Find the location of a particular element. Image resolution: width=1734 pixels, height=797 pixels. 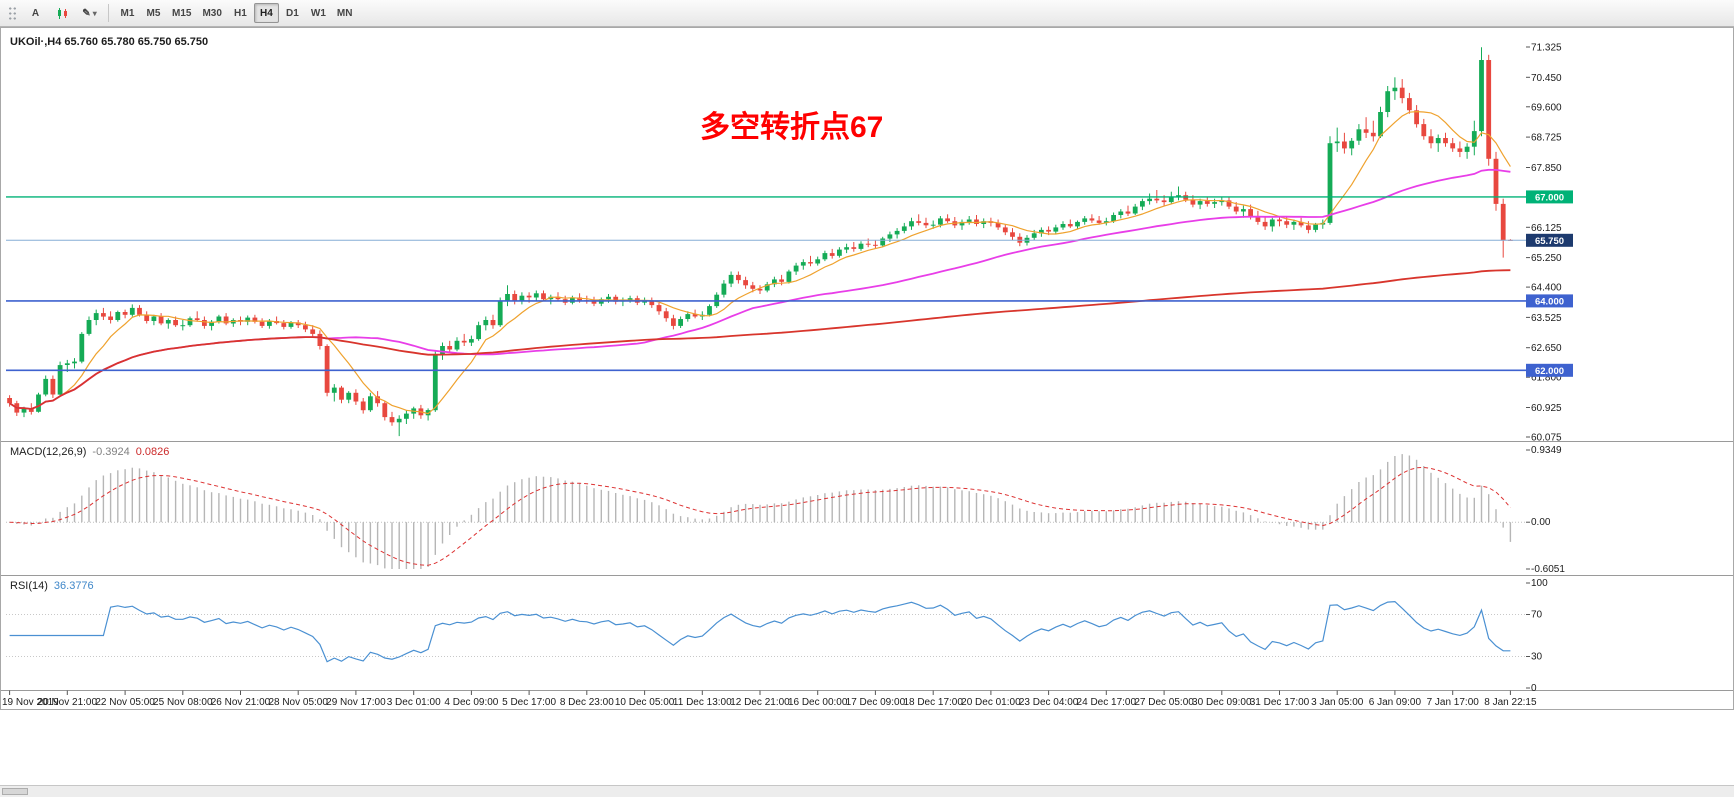

svg-text: 62.000 is located at coordinates (1549, 371).